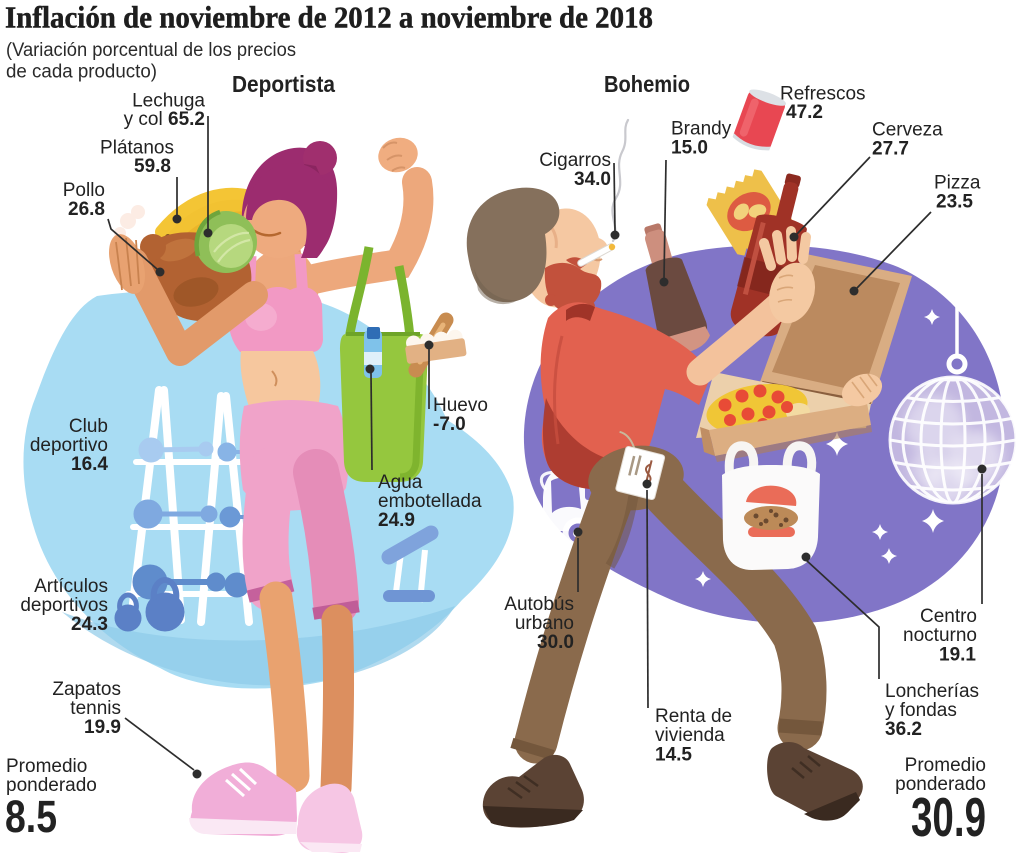 Image resolution: width=1024 pixels, height=866 pixels. I want to click on svg-text: embotellada, so click(430, 501).